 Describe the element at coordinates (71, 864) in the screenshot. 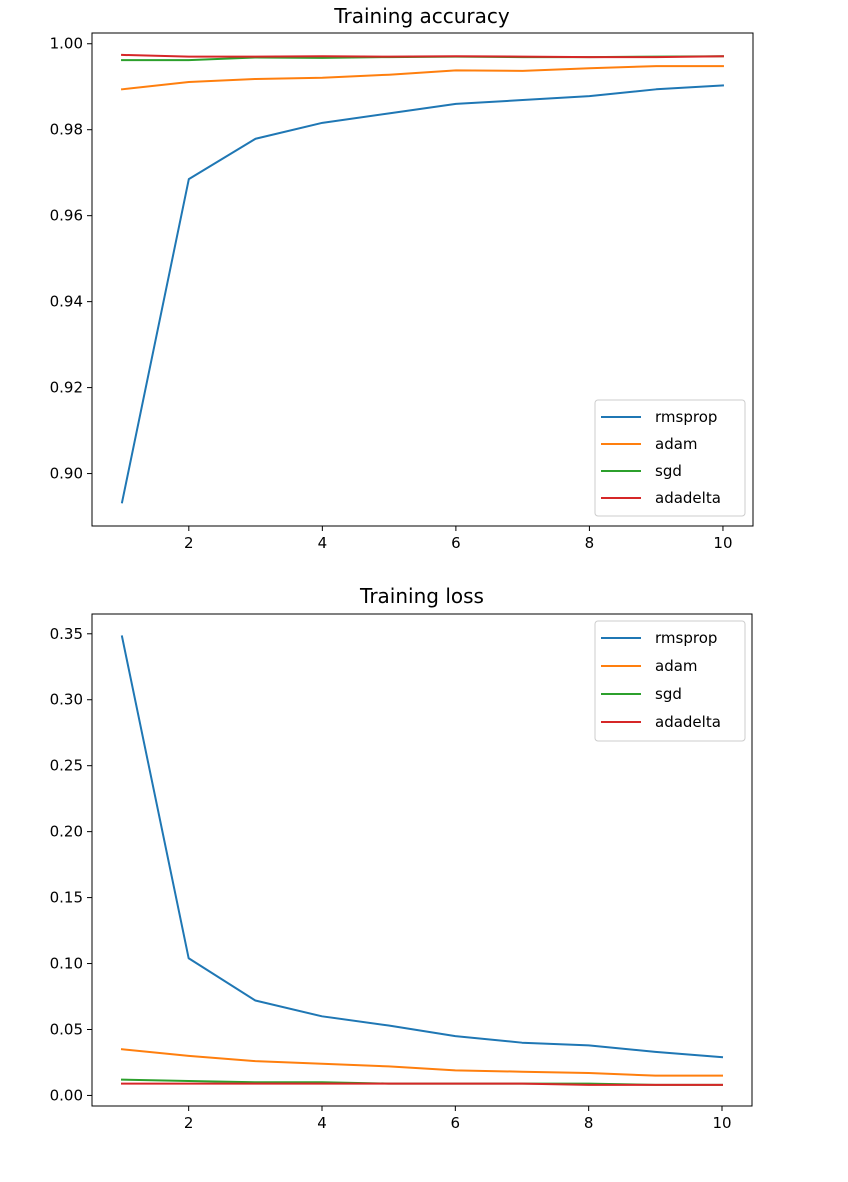

I see `y-axis: 0.00 0.05 0.10 0.15 0.20 0.25 0.30 0.35` at that location.